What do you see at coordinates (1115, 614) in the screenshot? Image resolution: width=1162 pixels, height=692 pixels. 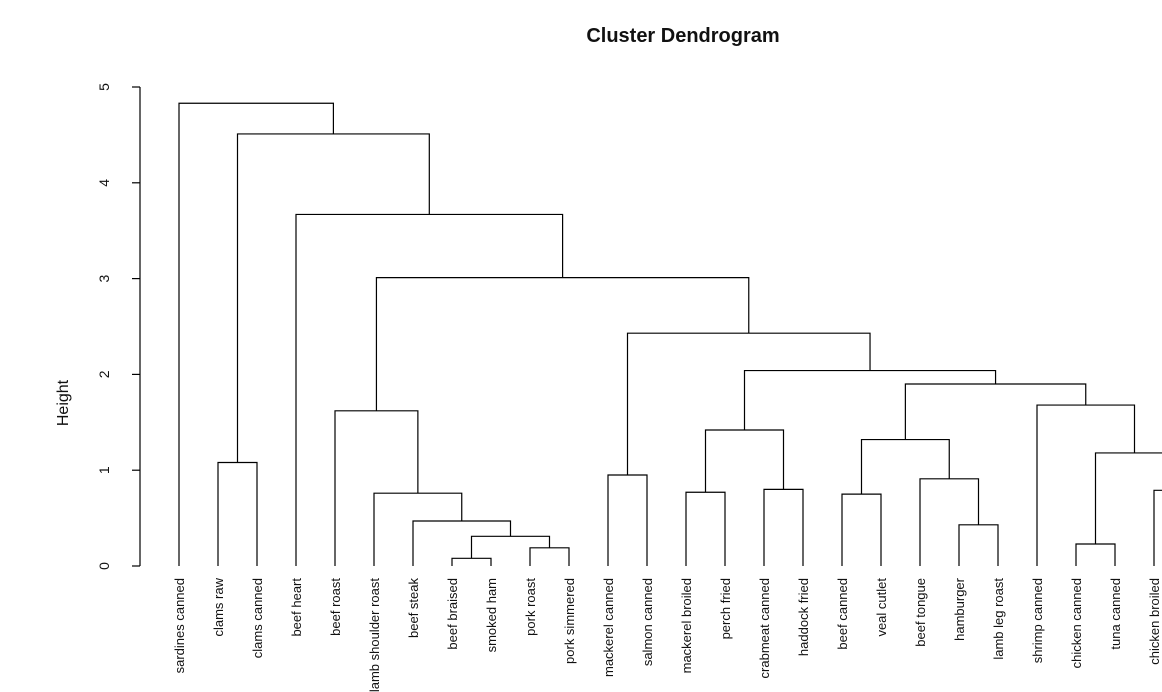 I see `leaf-label: tuna canned` at bounding box center [1115, 614].